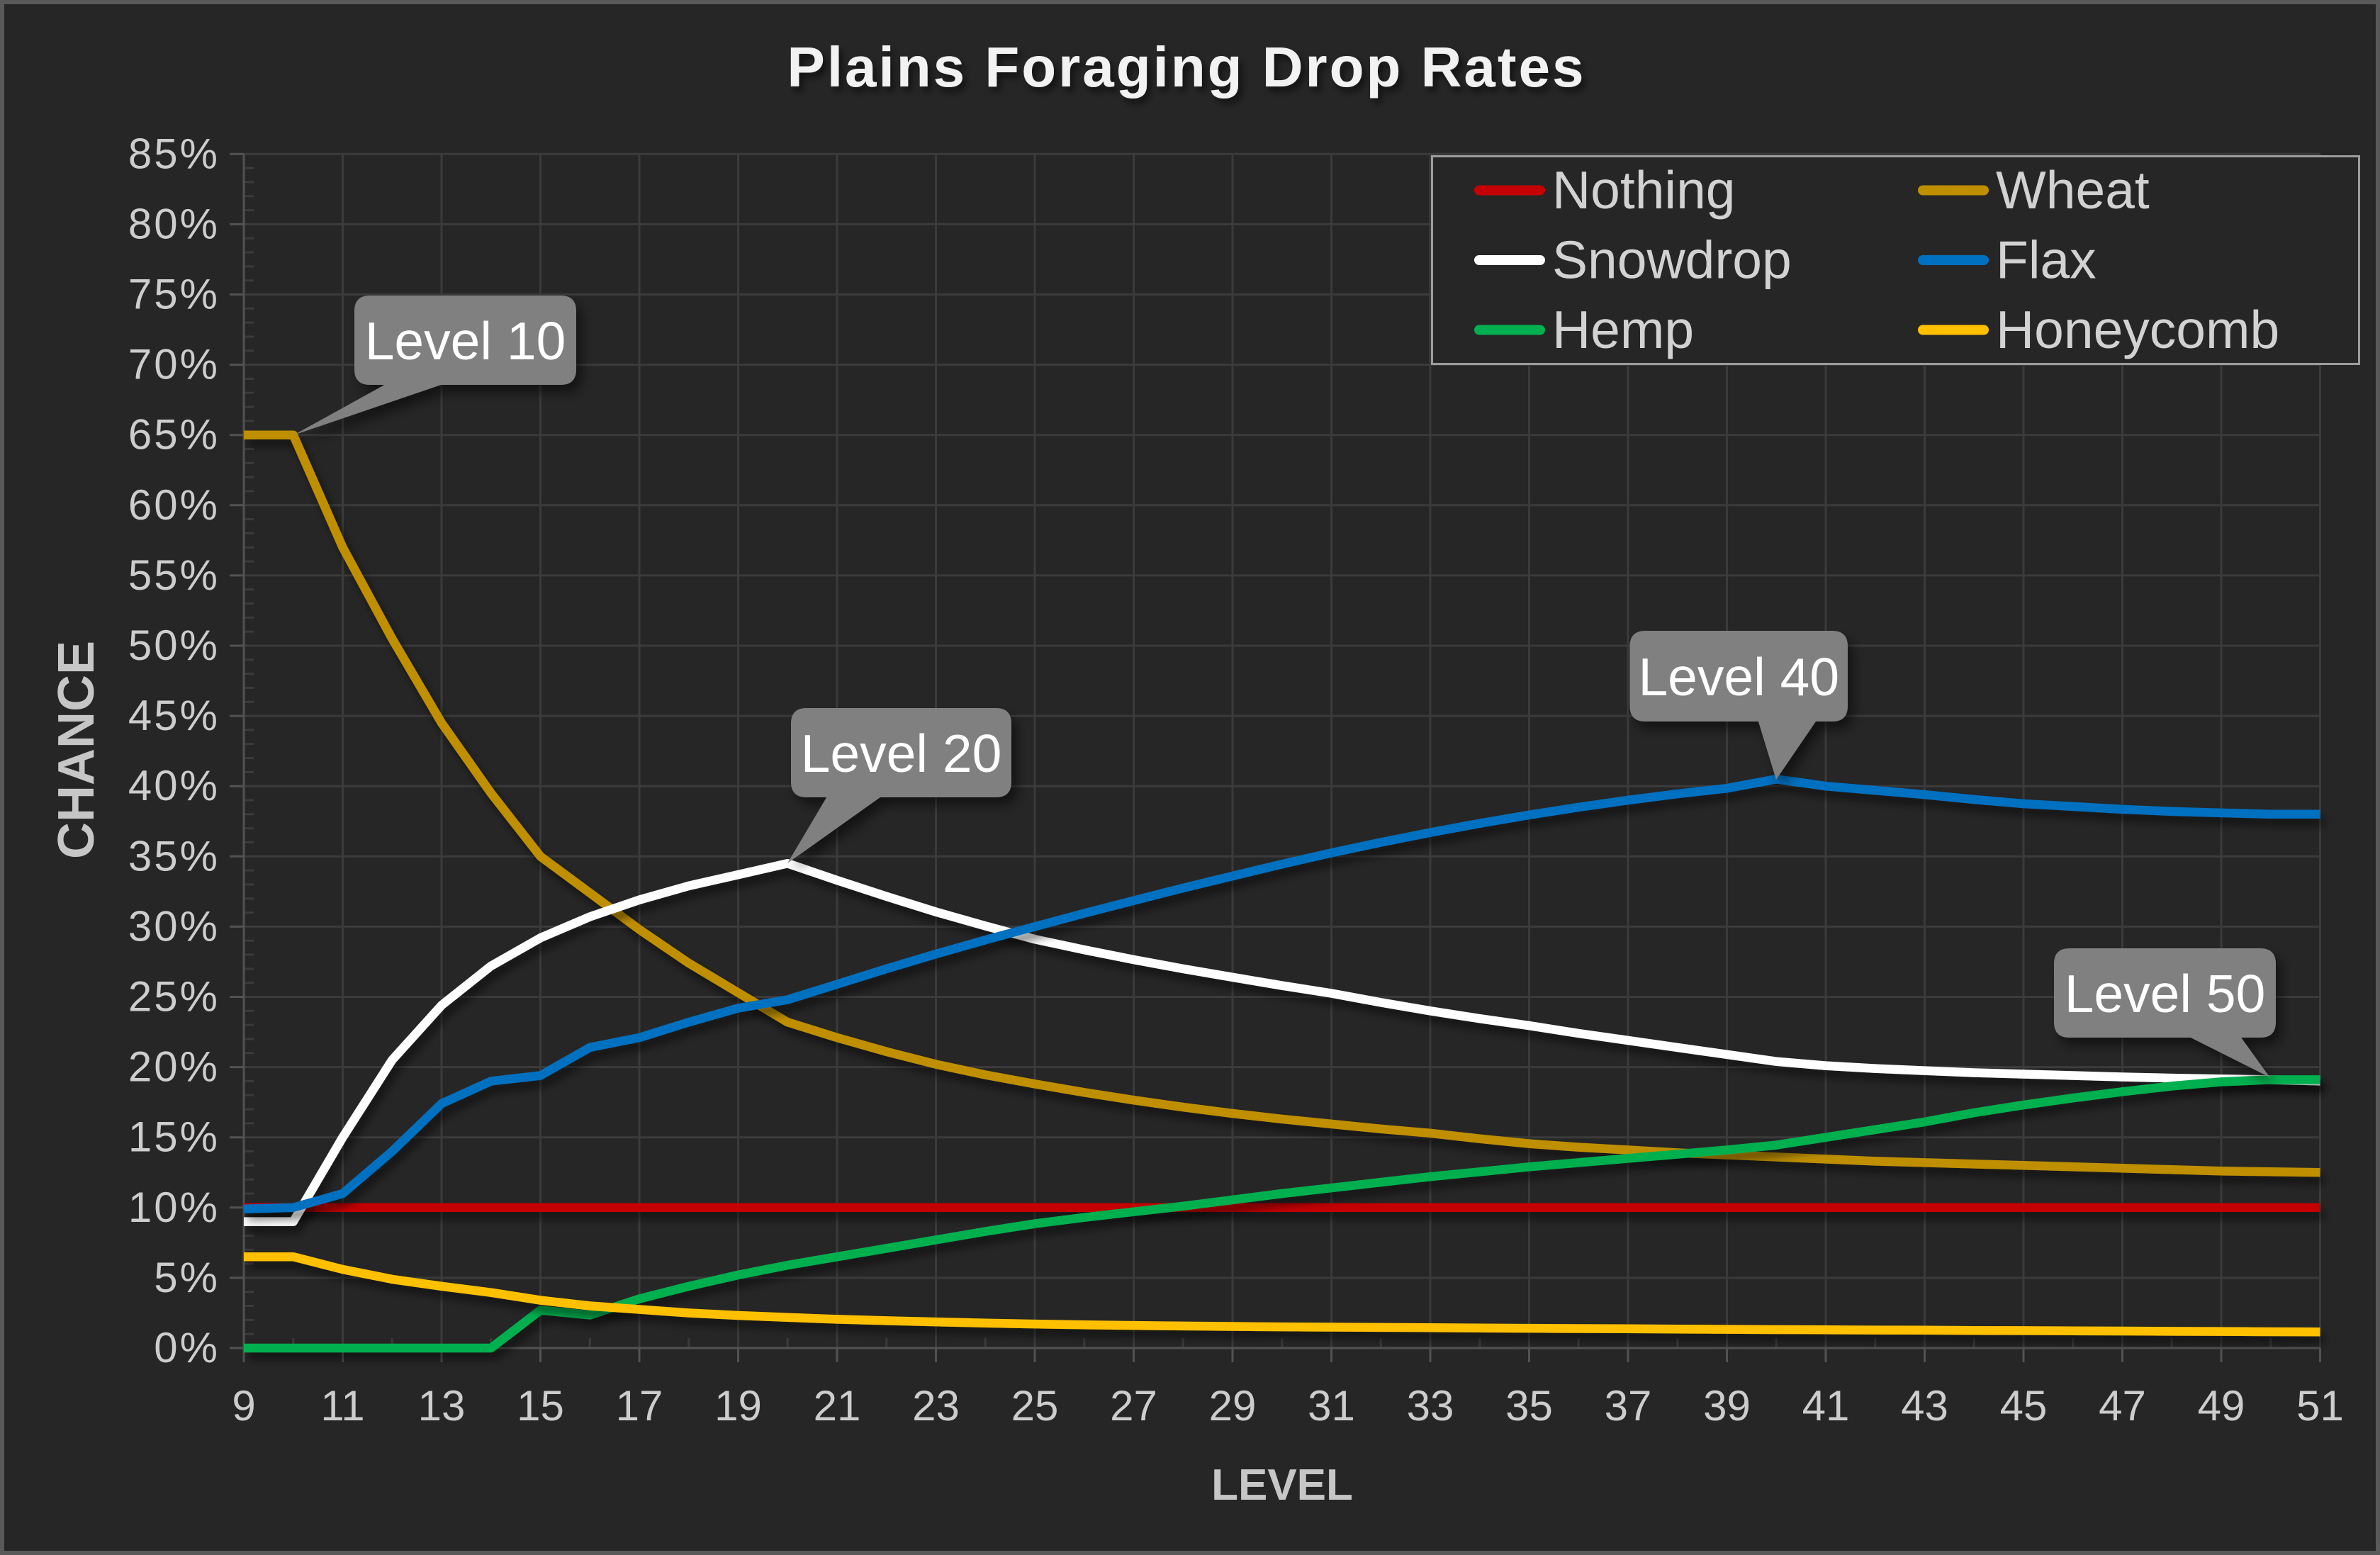 The height and width of the screenshot is (1555, 2380). What do you see at coordinates (187, 1347) in the screenshot?
I see `svg-text: 0%` at bounding box center [187, 1347].